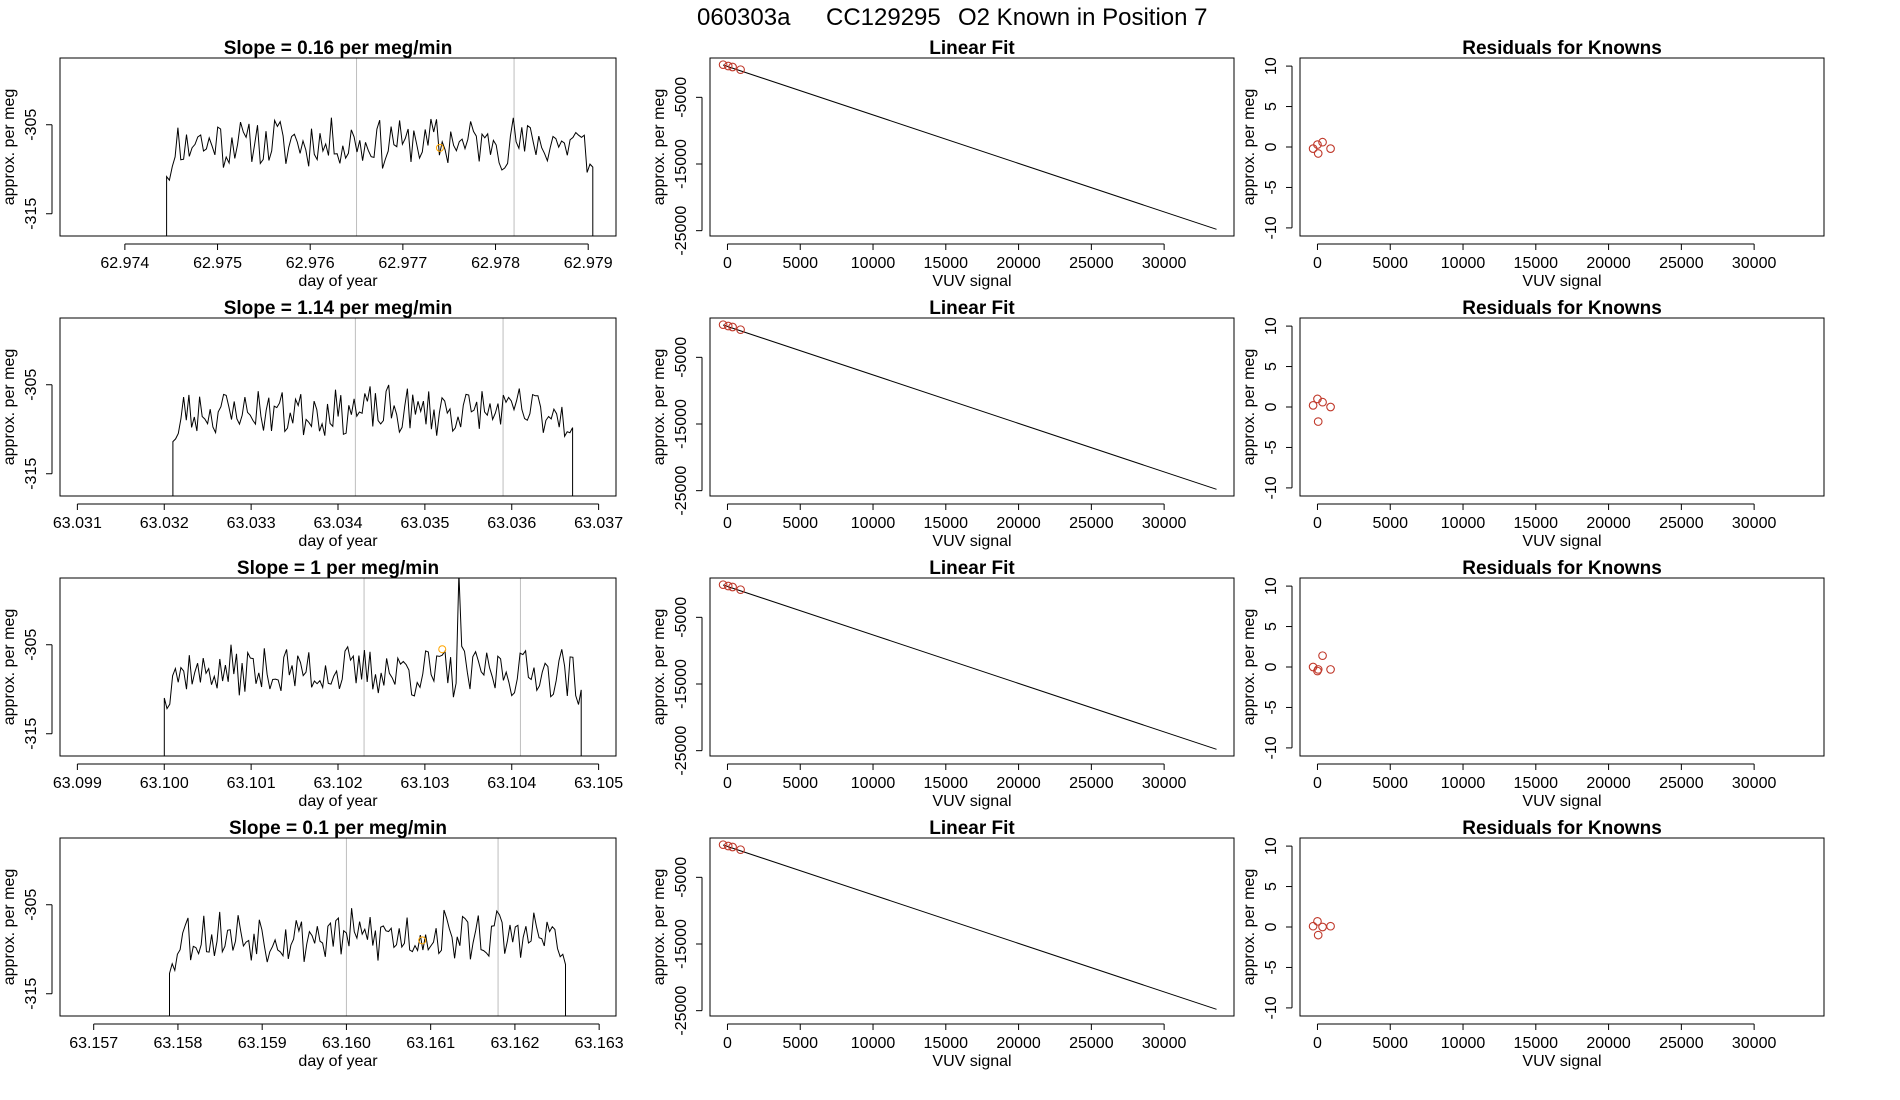  Describe the element at coordinates (1271, 846) in the screenshot. I see `y-tick-label: 10` at that location.